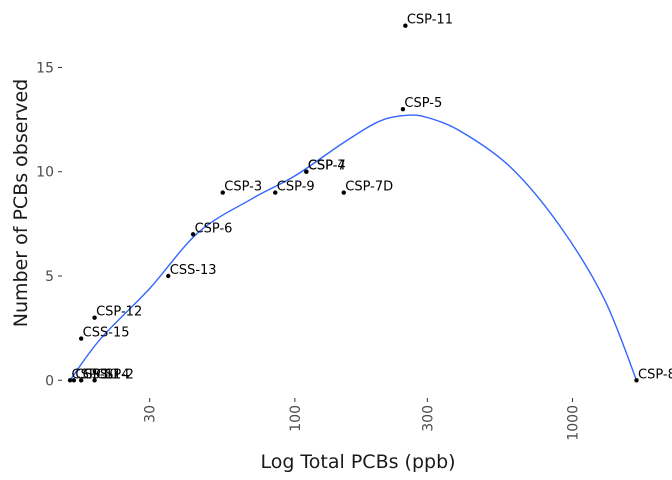 The height and width of the screenshot is (480, 672). Describe the element at coordinates (49, 381) in the screenshot. I see `y-tick-label: 0` at that location.